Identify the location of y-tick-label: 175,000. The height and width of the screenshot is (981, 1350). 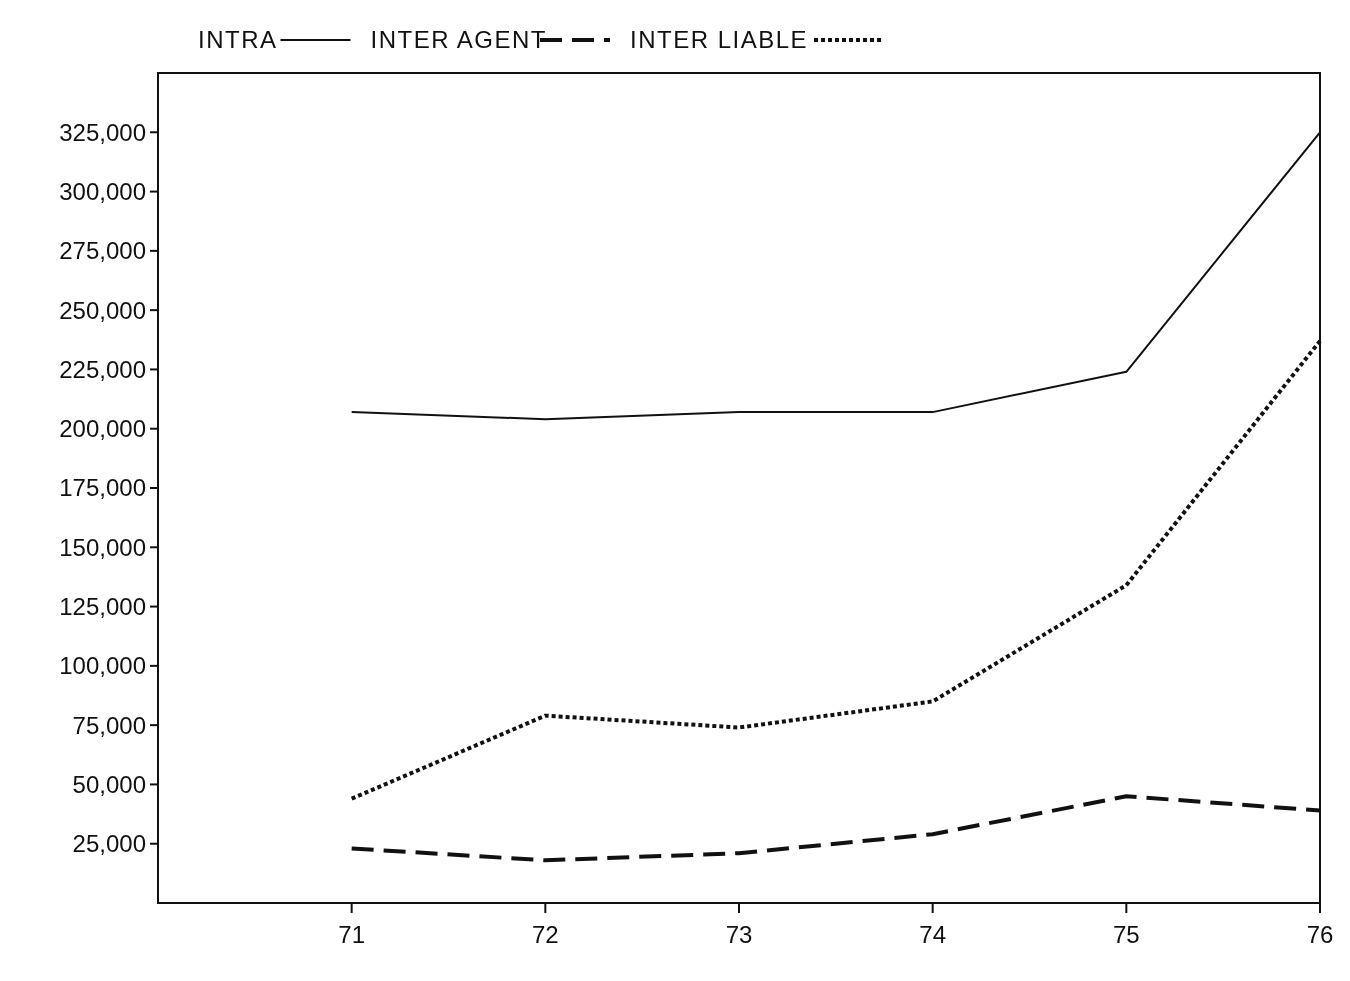
(102, 488).